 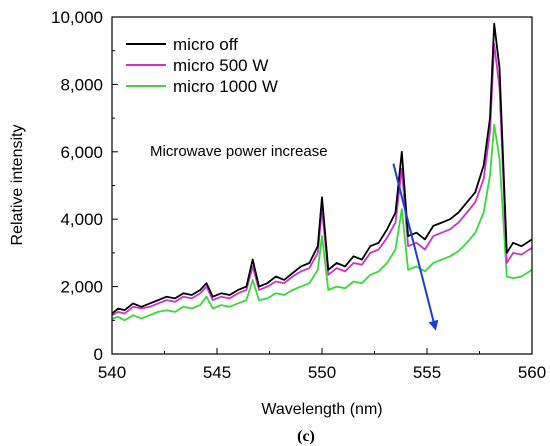 What do you see at coordinates (112, 372) in the screenshot?
I see `x-tick-label: 540` at bounding box center [112, 372].